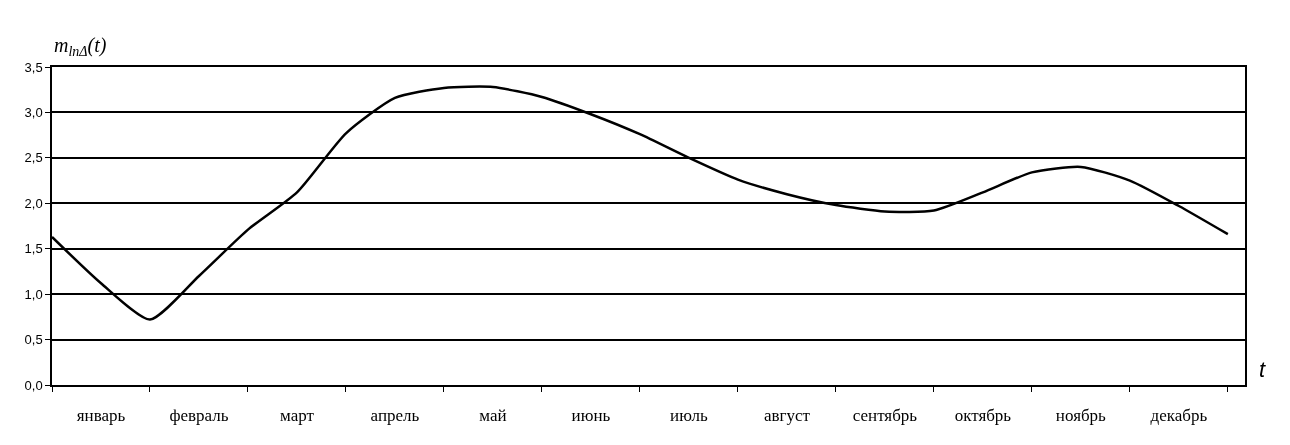  I want to click on x-tick-label: апрель, so click(395, 416).